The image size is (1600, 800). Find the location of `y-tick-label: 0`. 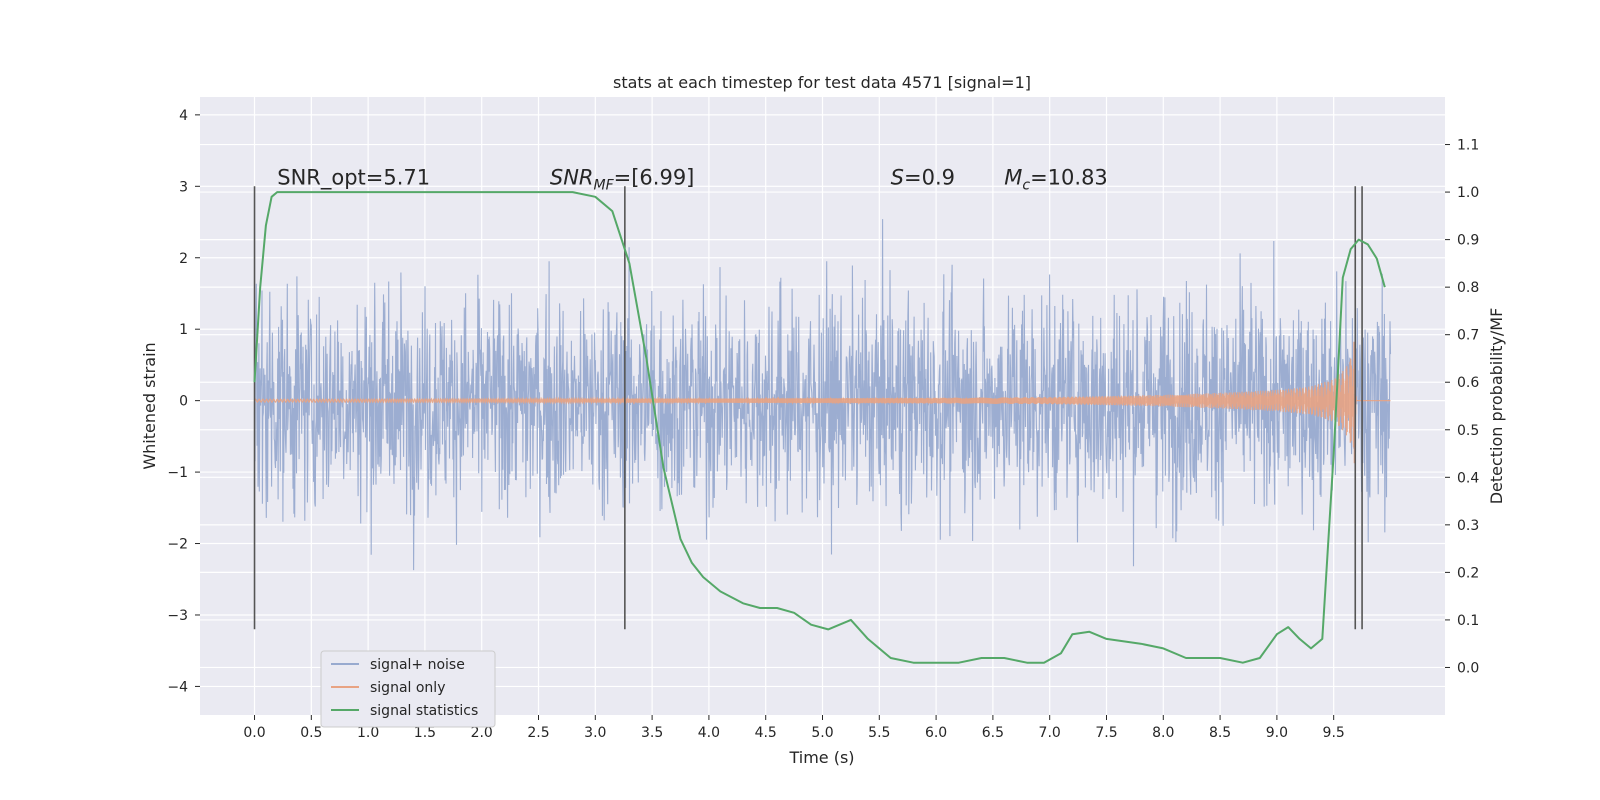

y-tick-label: 0 is located at coordinates (183, 402).